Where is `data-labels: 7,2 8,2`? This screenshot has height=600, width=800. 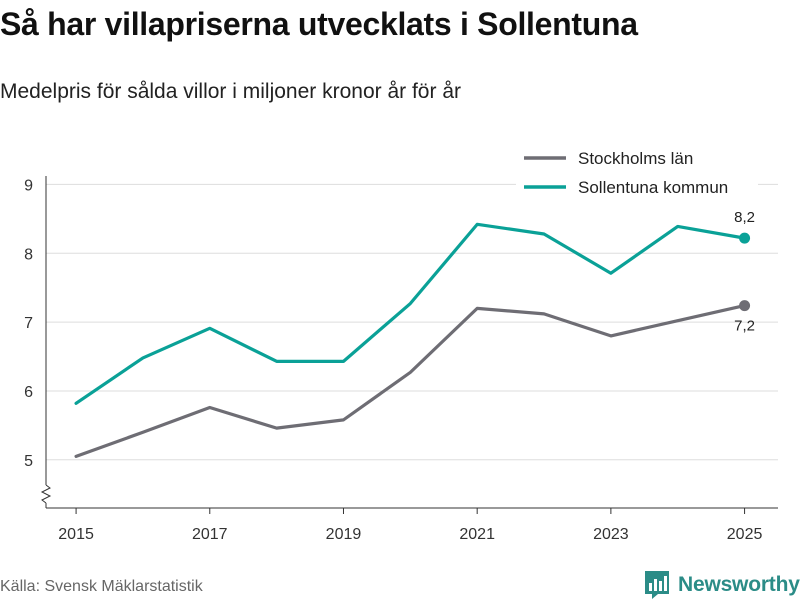
data-labels: 7,2 8,2 is located at coordinates (744, 271).